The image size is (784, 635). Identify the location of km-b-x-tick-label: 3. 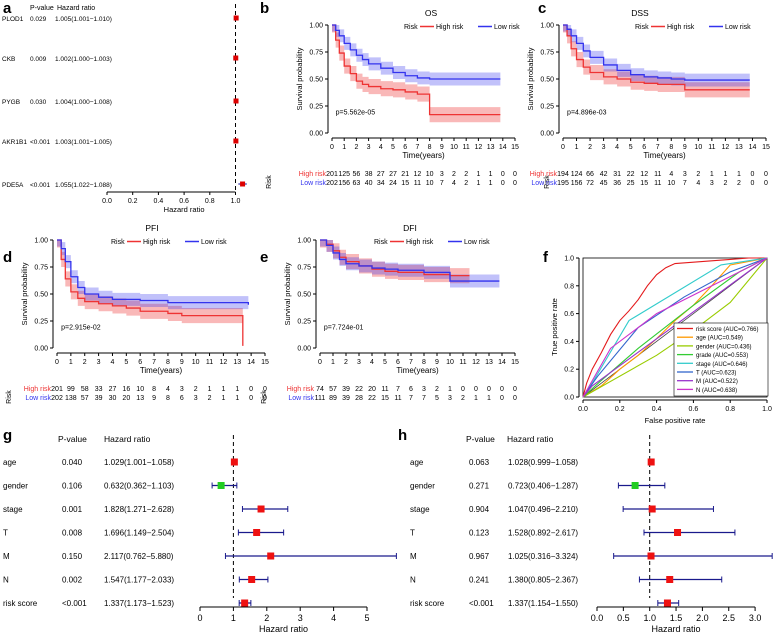
(369, 147).